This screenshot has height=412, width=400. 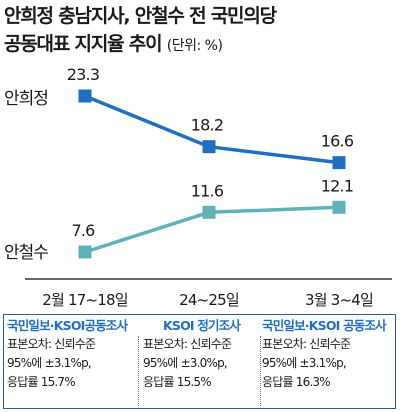 What do you see at coordinates (177, 382) in the screenshot?
I see `source-line: 응답률 15.5%` at bounding box center [177, 382].